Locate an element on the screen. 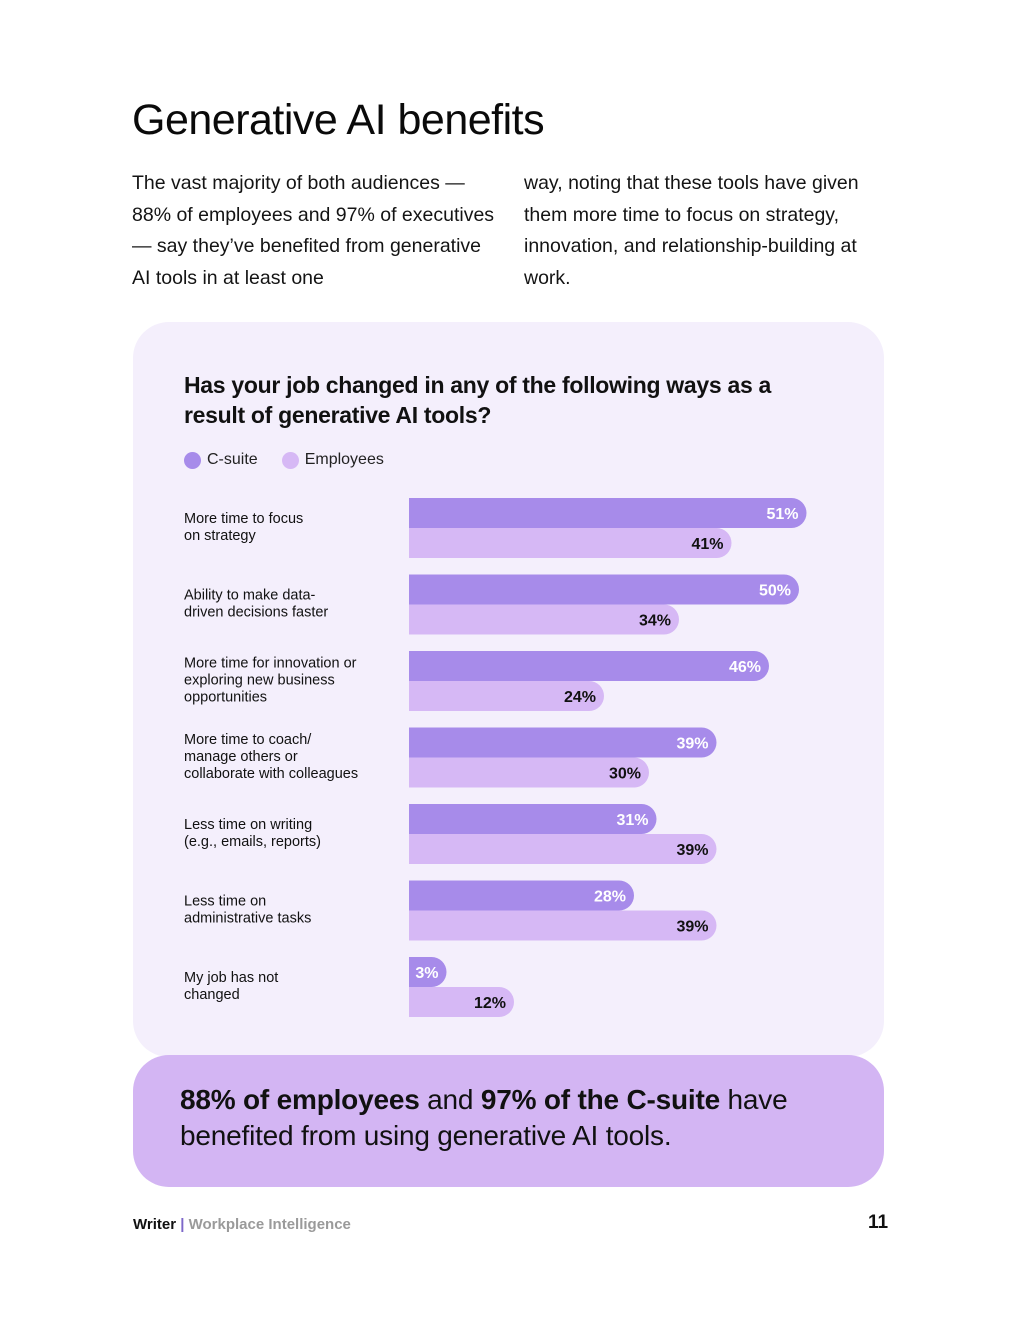  legend-label-csuite: C-suite is located at coordinates (232, 459).